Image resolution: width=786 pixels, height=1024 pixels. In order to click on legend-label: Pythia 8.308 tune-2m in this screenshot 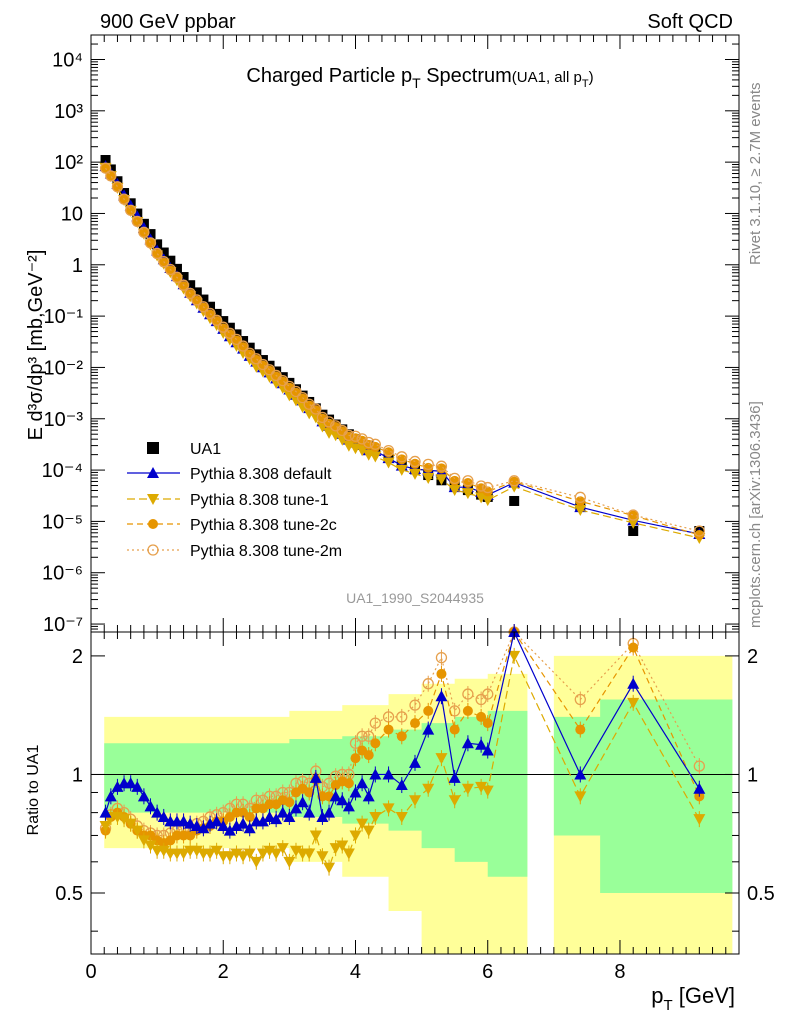, I will do `click(266, 551)`.